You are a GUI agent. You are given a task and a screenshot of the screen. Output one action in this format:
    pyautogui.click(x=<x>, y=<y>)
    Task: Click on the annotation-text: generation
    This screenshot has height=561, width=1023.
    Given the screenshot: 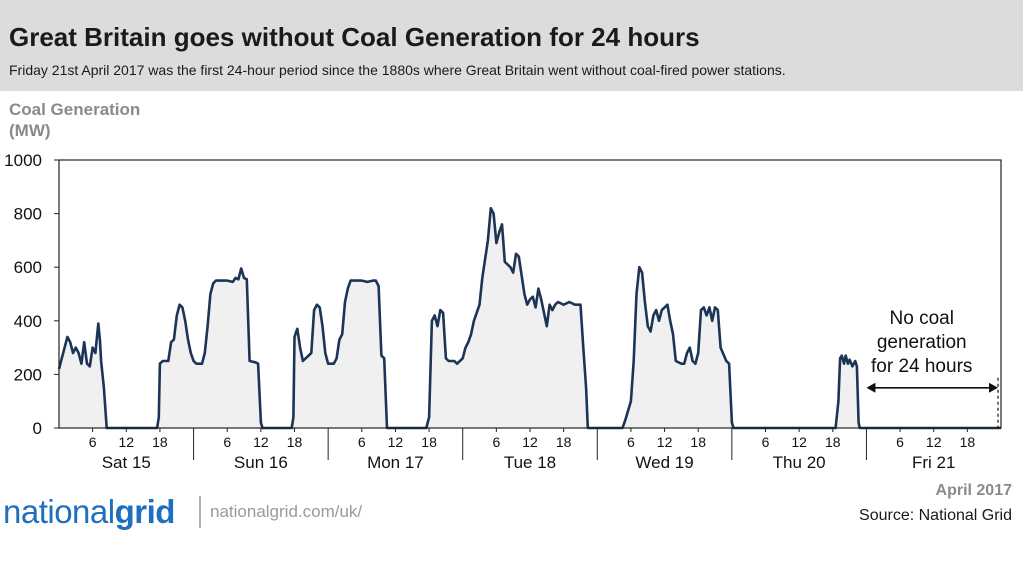 What is the action you would take?
    pyautogui.click(x=922, y=342)
    